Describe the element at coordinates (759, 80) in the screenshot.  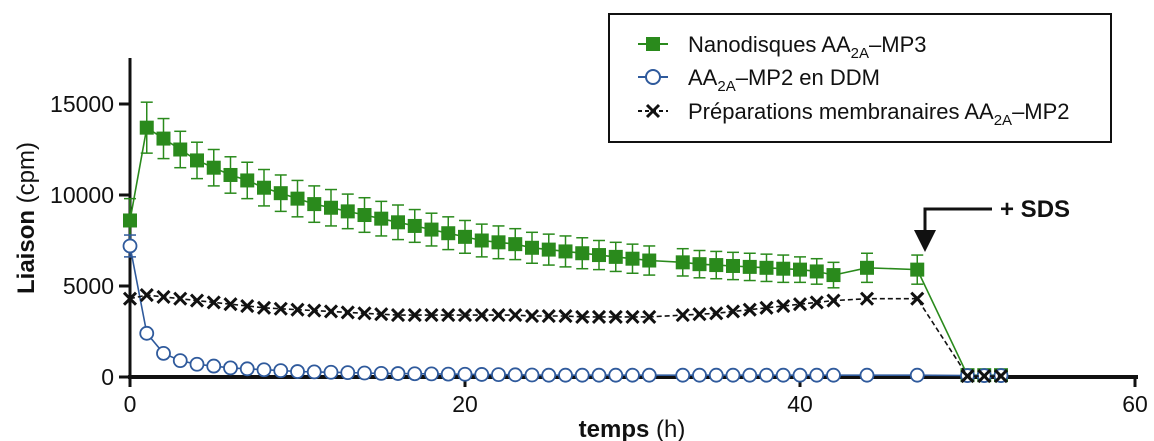
I see `legend-entry-ddm: AA2A–MP2 en DDM` at that location.